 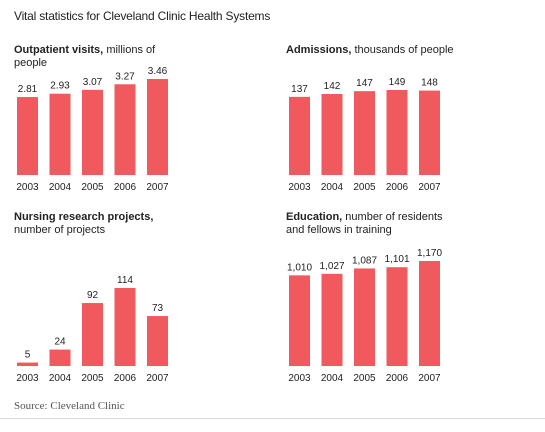 I want to click on data-label-2007: 73, so click(x=158, y=308).